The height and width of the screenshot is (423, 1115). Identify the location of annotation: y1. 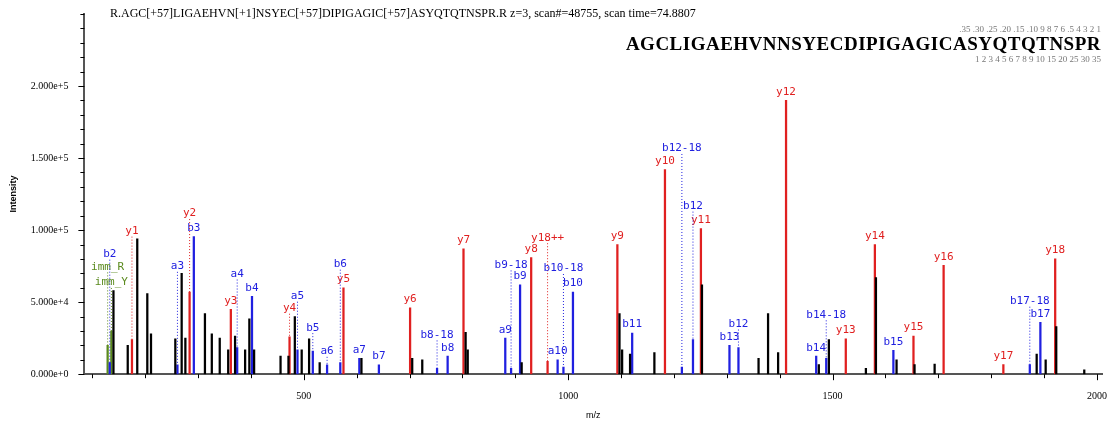
(132, 230).